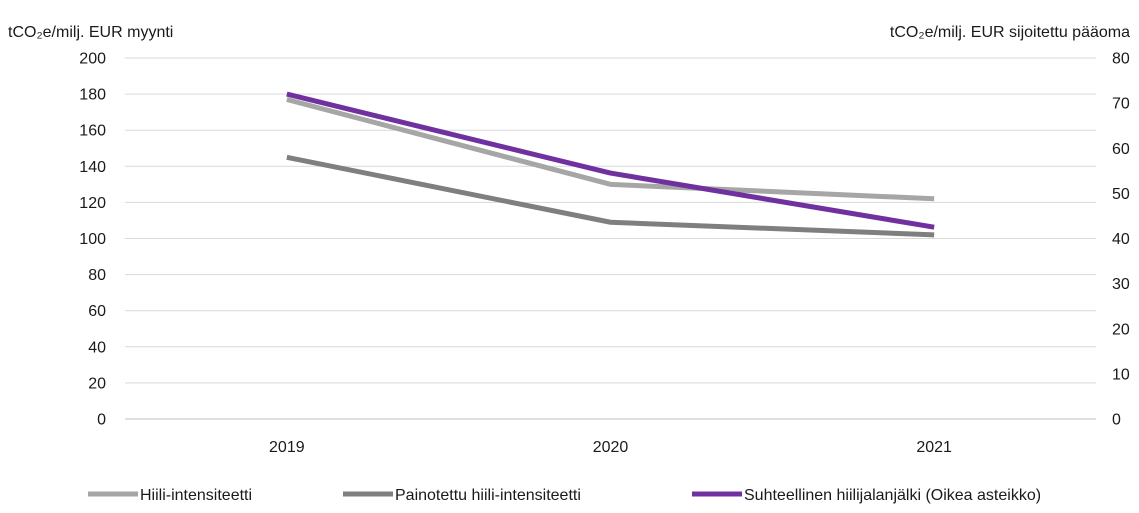  I want to click on right-axis-ticks: 0 10 20 30 40 50 60 70 80, so click(1121, 240).